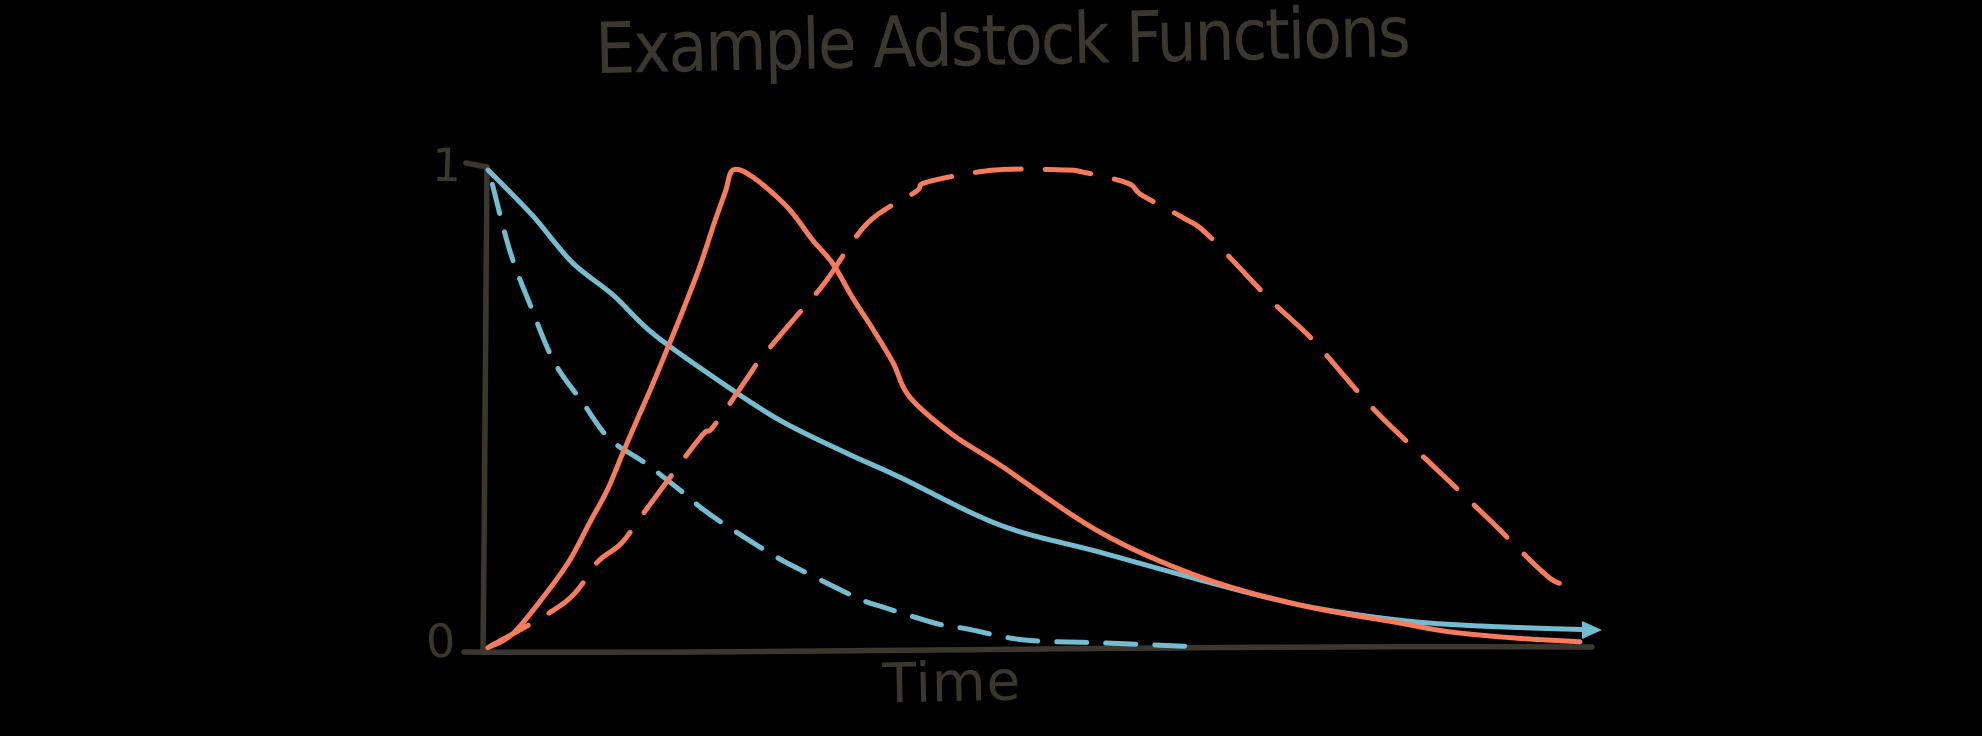 This screenshot has height=736, width=1982. Describe the element at coordinates (440, 641) in the screenshot. I see `y-axis-min-tick-label: 0` at that location.